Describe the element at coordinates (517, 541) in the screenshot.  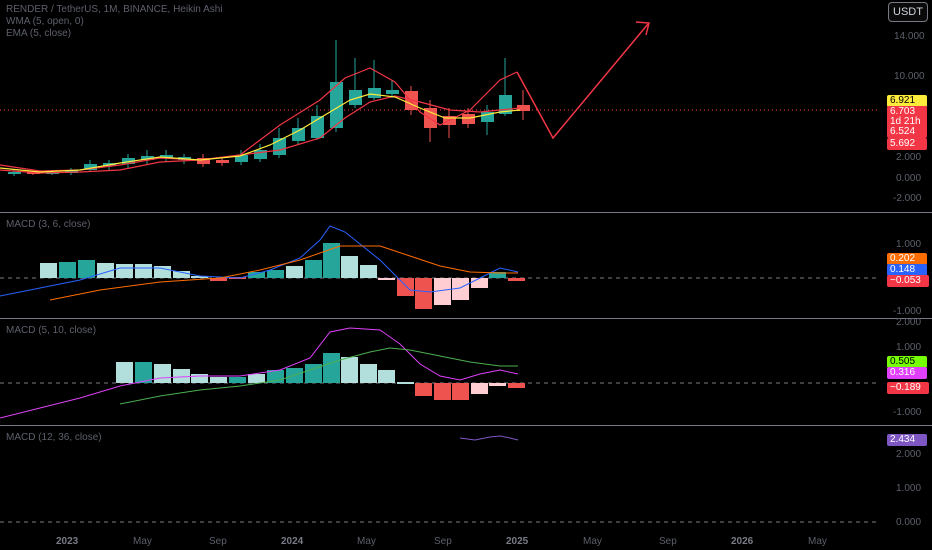
I see `time-axis-label: 2025` at that location.